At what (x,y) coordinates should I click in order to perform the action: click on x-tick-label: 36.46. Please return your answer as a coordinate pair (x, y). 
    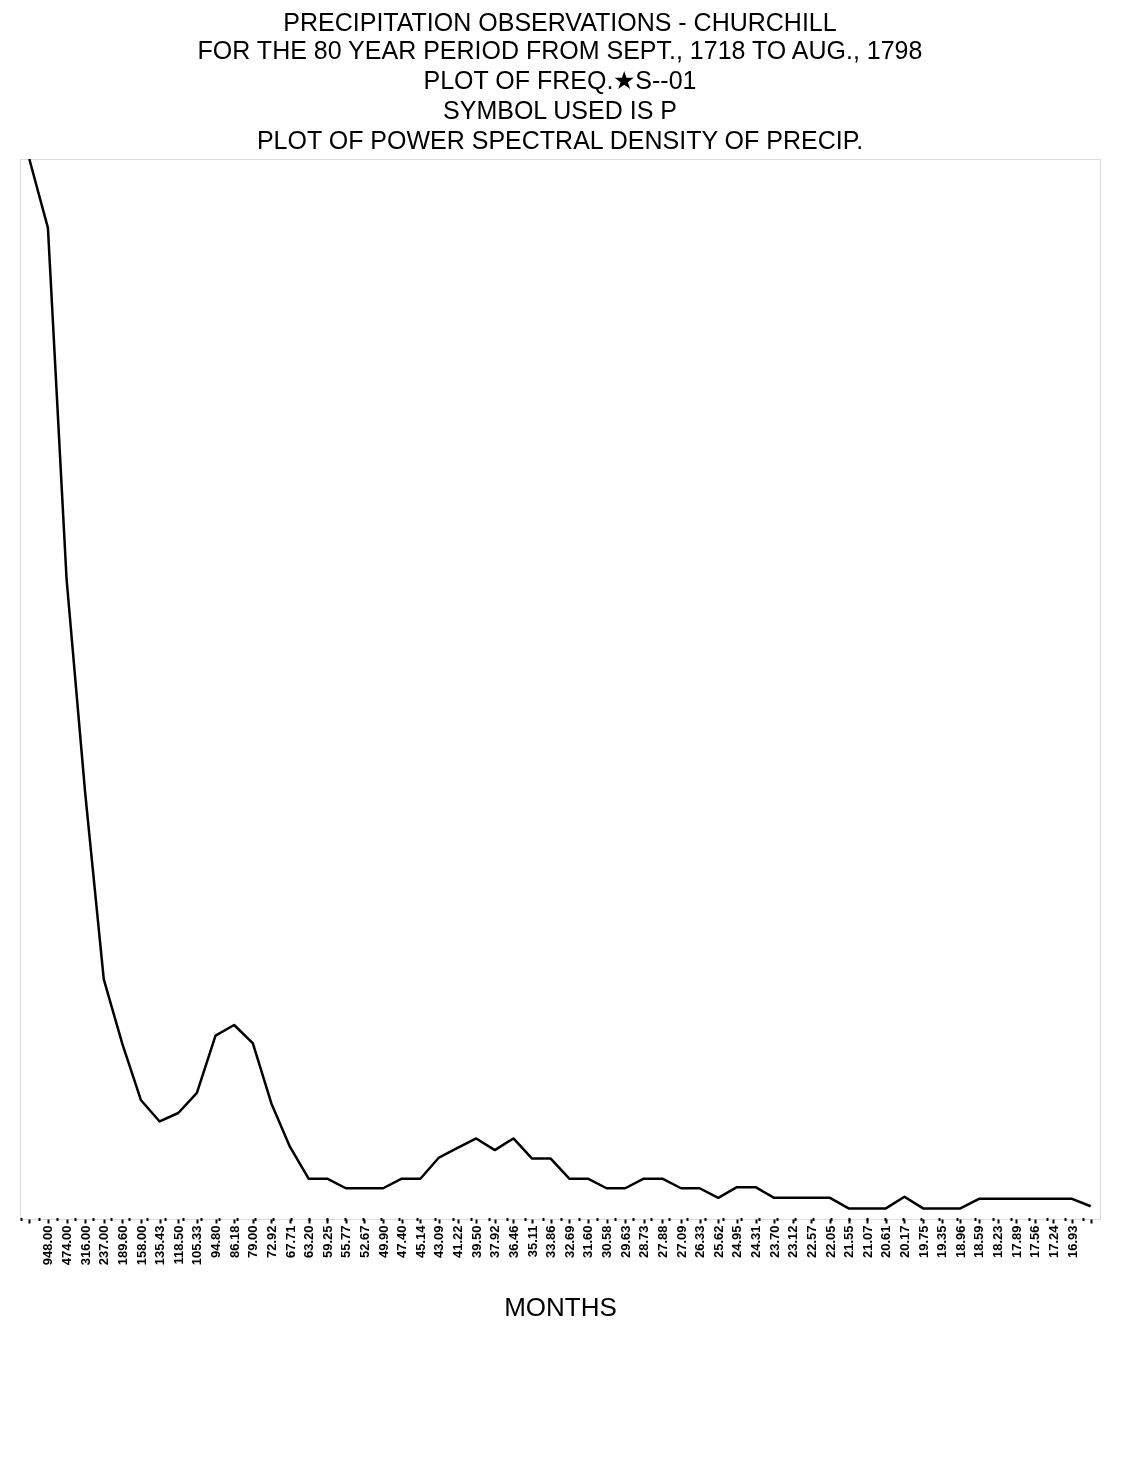
    Looking at the image, I should click on (513, 1242).